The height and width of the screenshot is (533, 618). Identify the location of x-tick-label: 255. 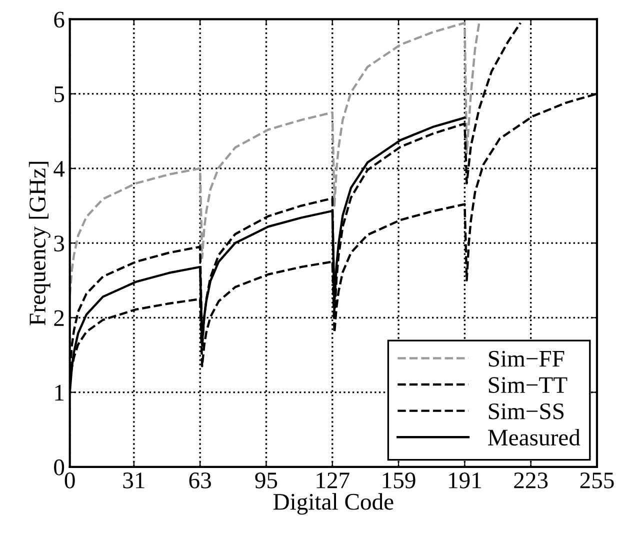
(597, 480).